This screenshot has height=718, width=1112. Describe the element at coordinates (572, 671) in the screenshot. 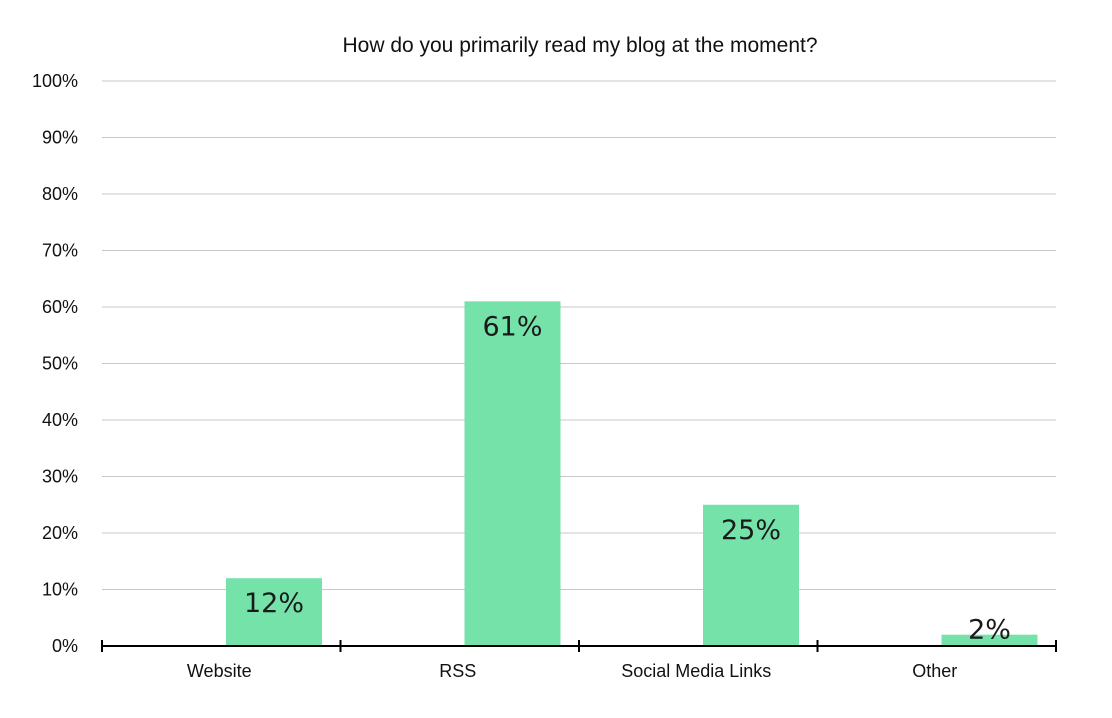

I see `x-axis-labels: Website RSS Social Media Links Other` at that location.